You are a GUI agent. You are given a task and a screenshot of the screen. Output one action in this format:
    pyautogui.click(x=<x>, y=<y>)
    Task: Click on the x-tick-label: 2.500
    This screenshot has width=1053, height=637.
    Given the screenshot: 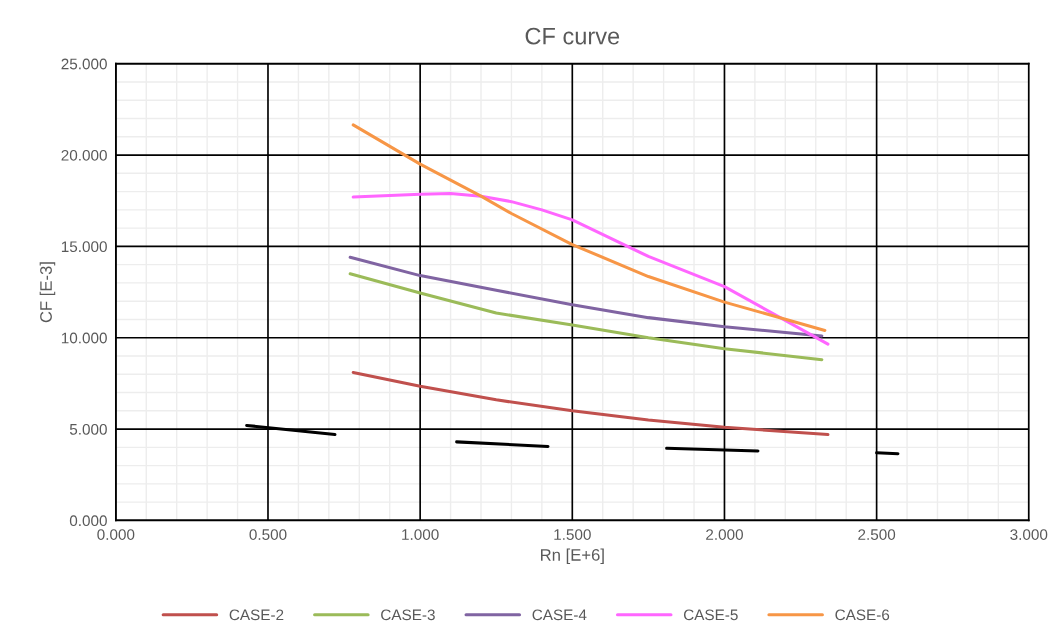 What is the action you would take?
    pyautogui.click(x=877, y=534)
    